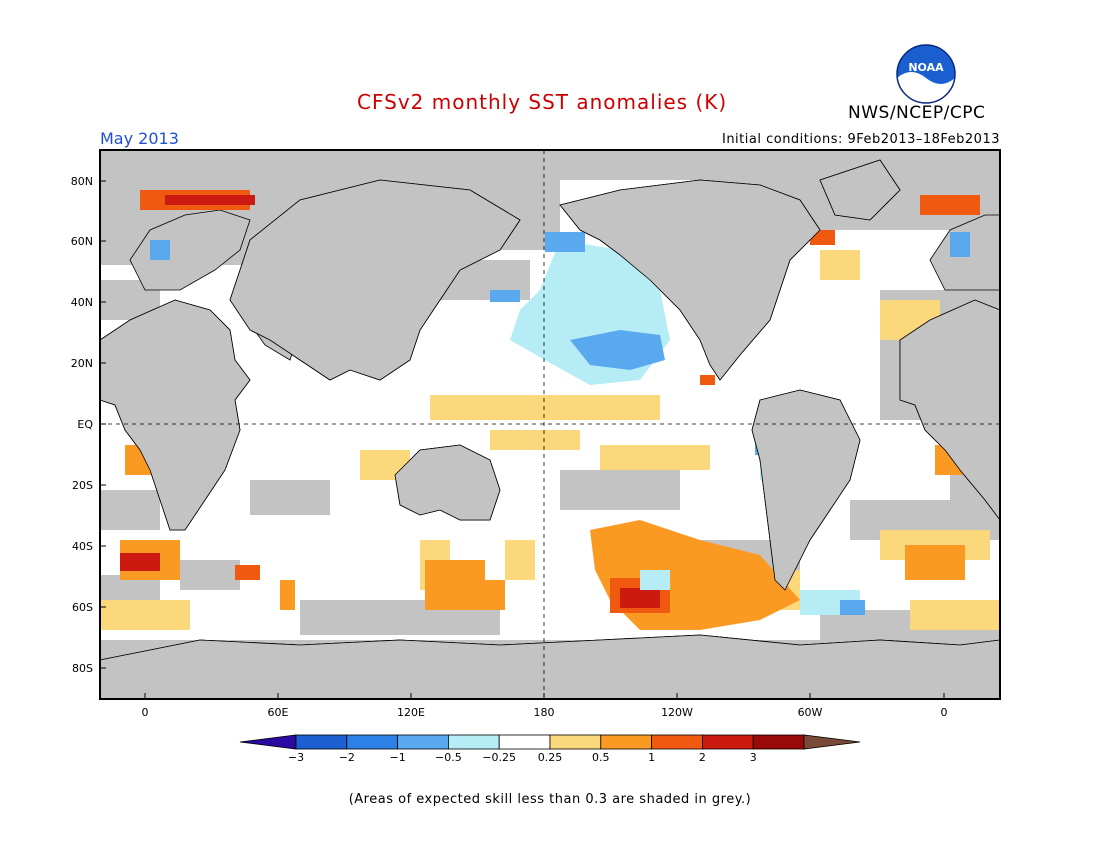 Image resolution: width=1100 pixels, height=850 pixels. I want to click on longitude-labels: 0 60E 120E 180 120W 60W 0, so click(545, 712).